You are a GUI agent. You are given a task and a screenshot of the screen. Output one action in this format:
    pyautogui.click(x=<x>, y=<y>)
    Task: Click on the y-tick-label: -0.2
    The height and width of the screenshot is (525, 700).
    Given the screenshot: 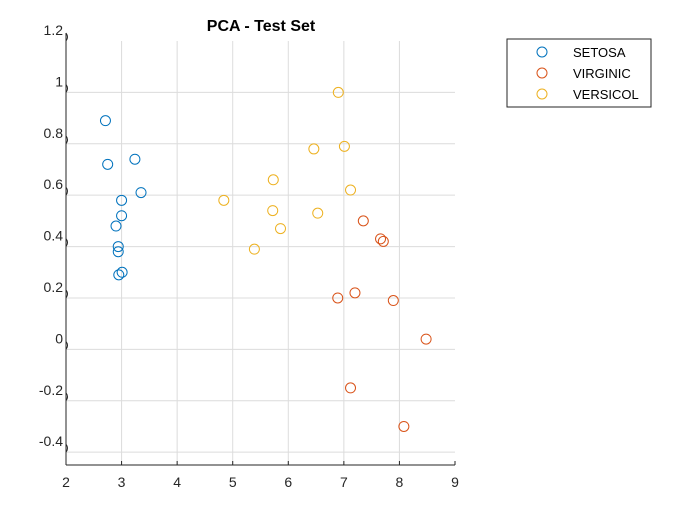 What is the action you would take?
    pyautogui.click(x=51, y=390)
    